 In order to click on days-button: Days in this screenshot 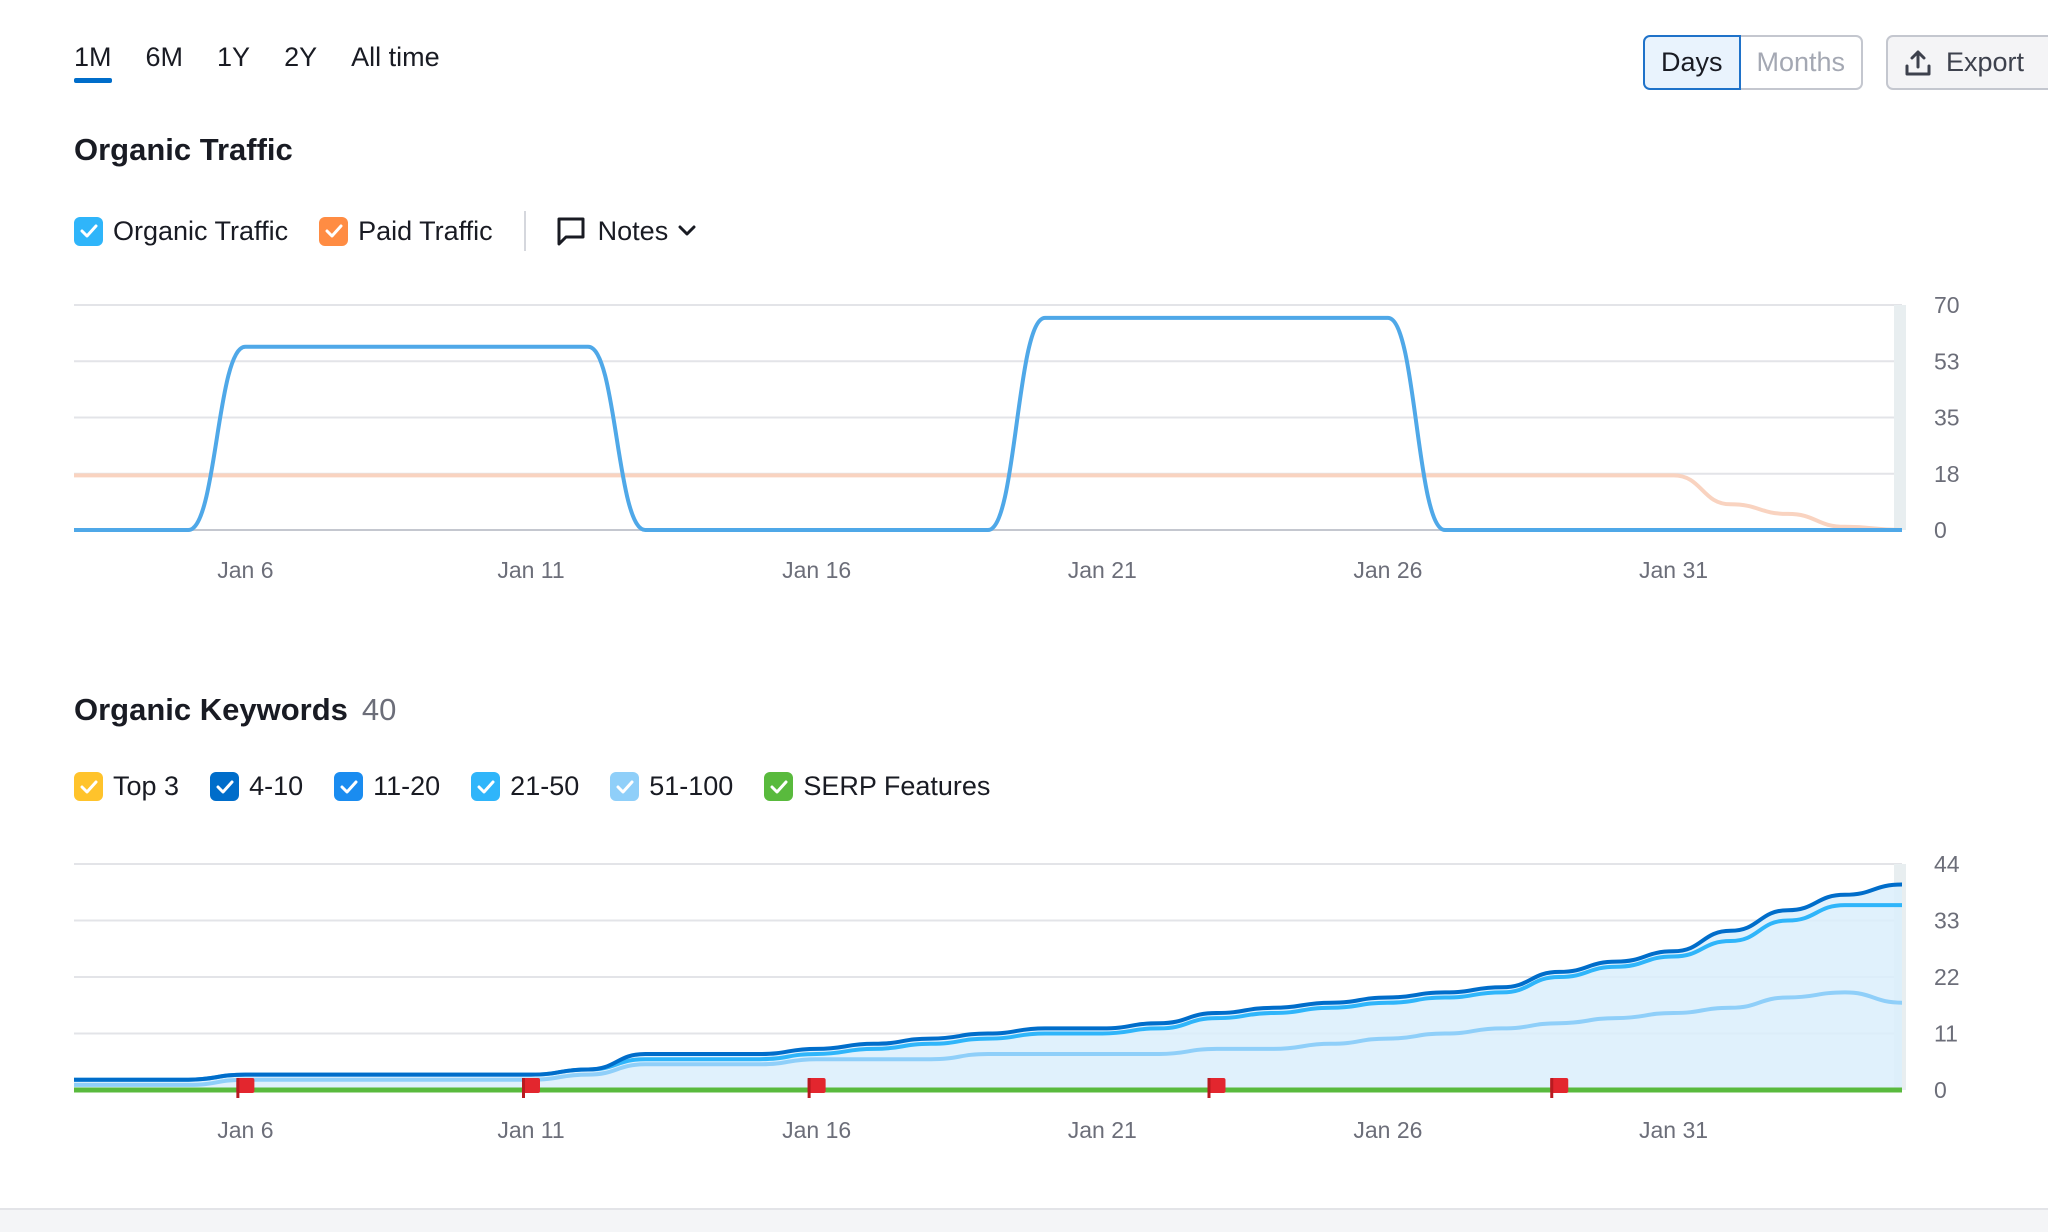, I will do `click(1692, 62)`.